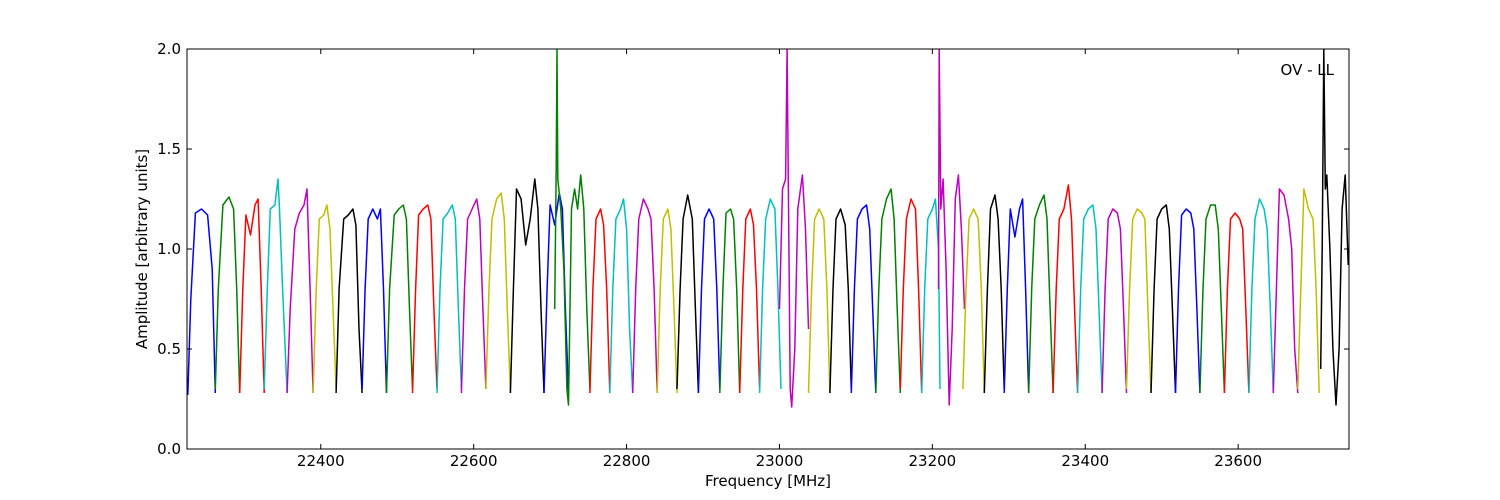 The width and height of the screenshot is (1500, 500). What do you see at coordinates (169, 49) in the screenshot?
I see `y-tick-label: 2.0` at bounding box center [169, 49].